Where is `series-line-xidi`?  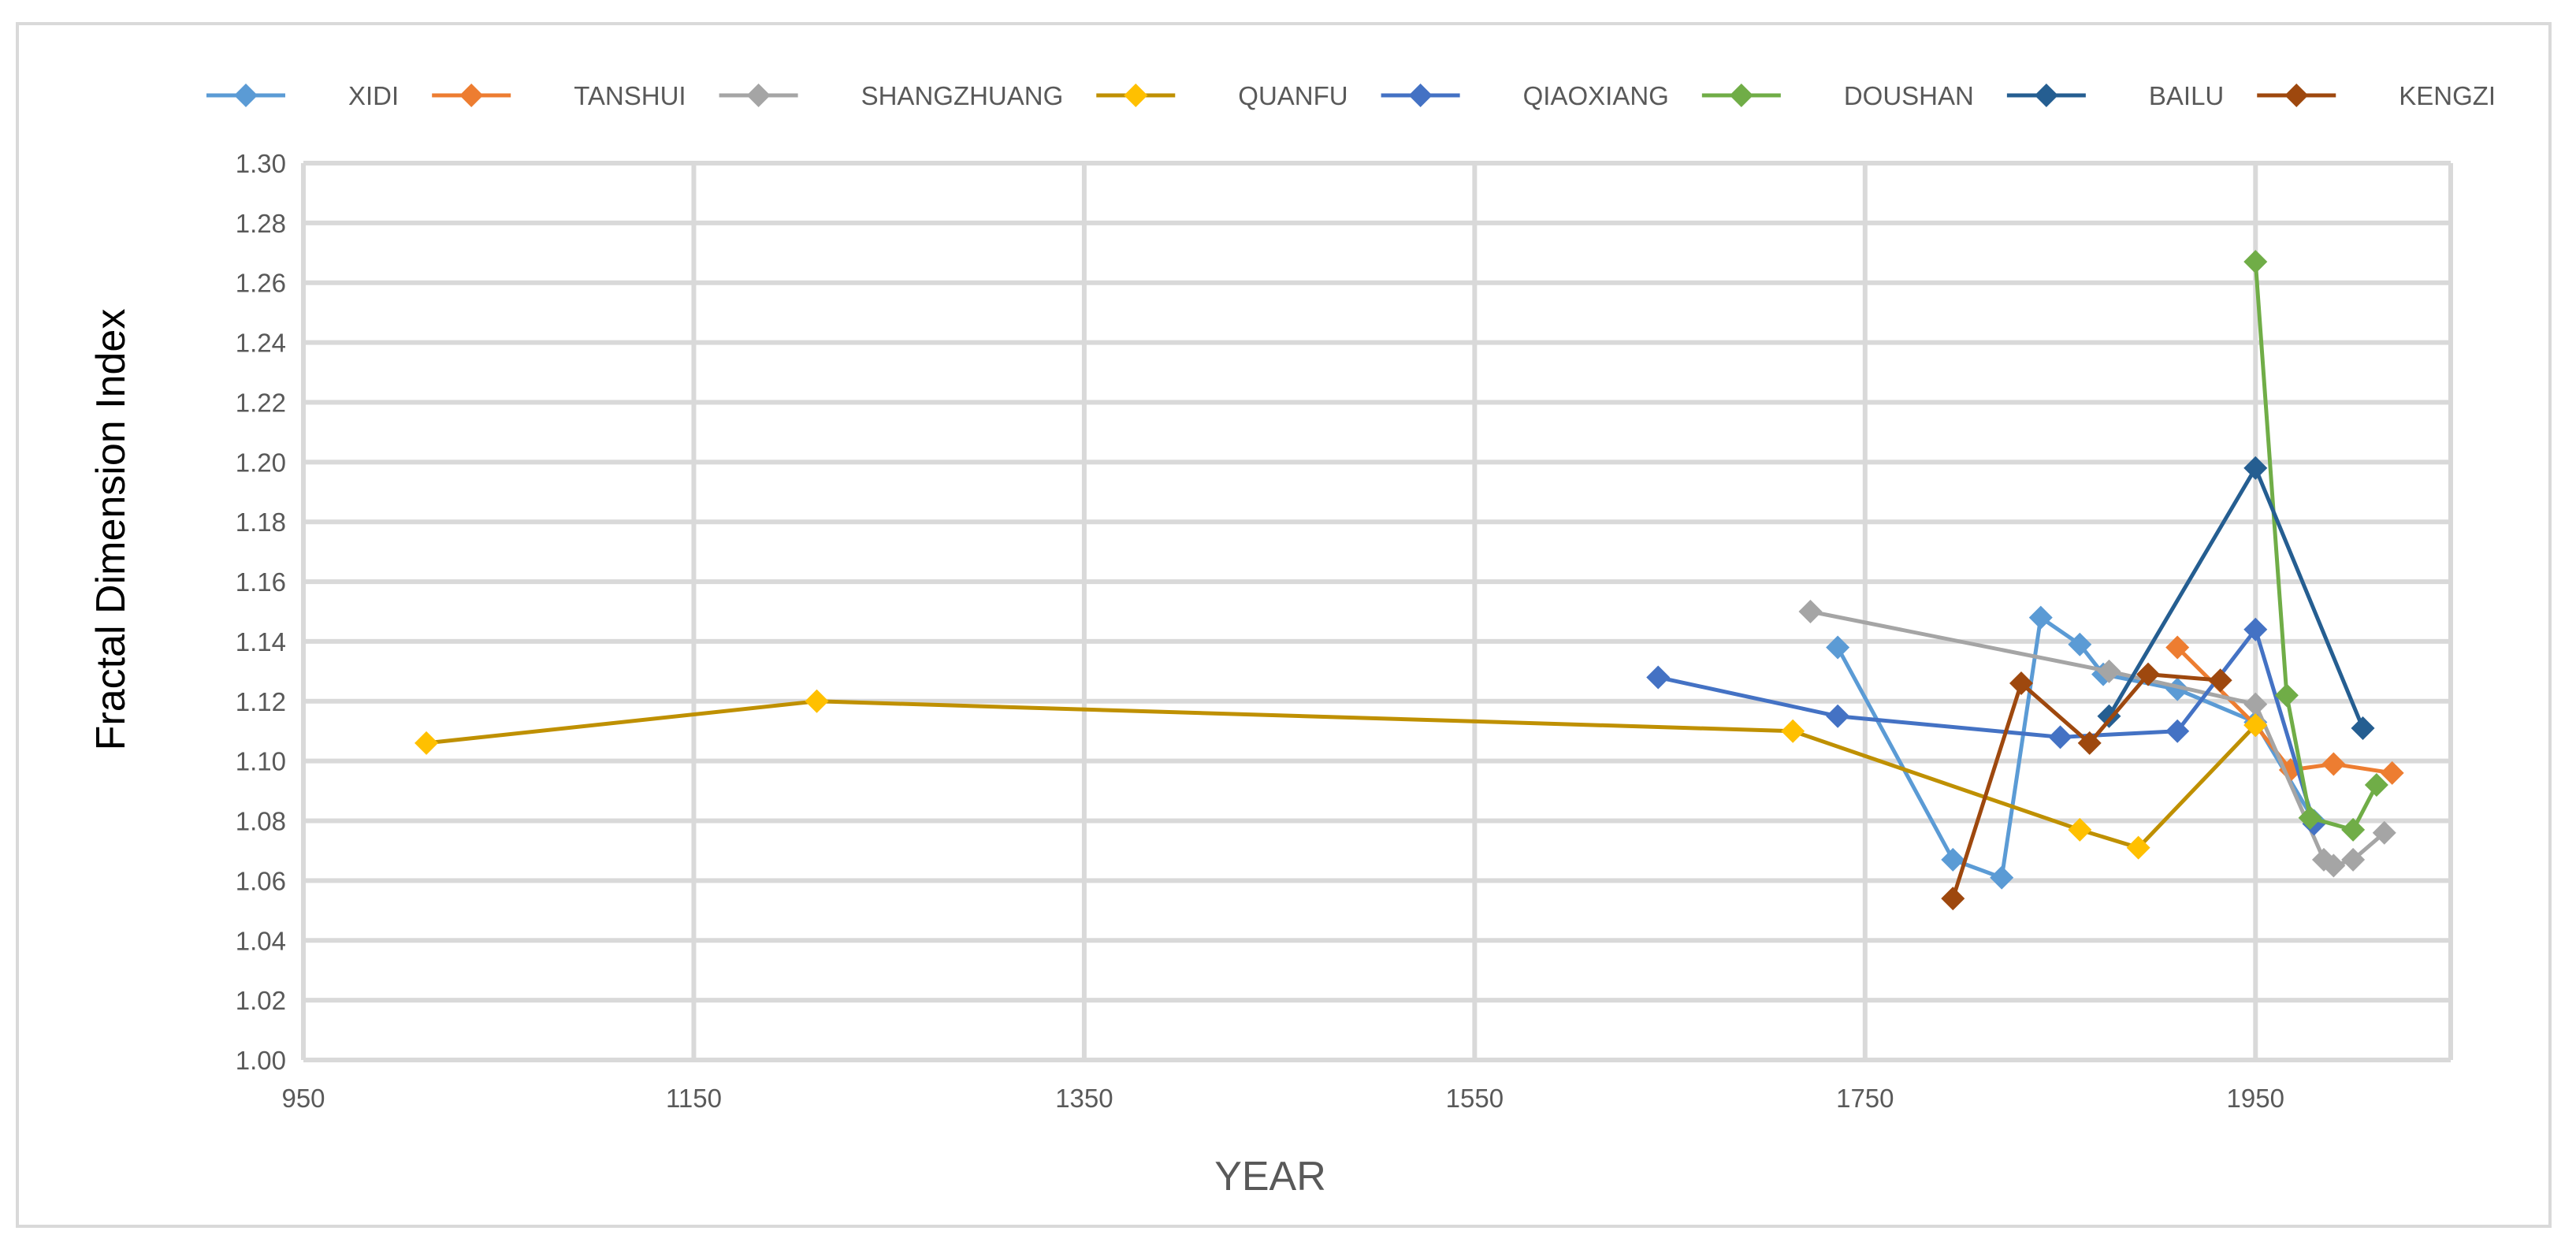 series-line-xidi is located at coordinates (2075, 747).